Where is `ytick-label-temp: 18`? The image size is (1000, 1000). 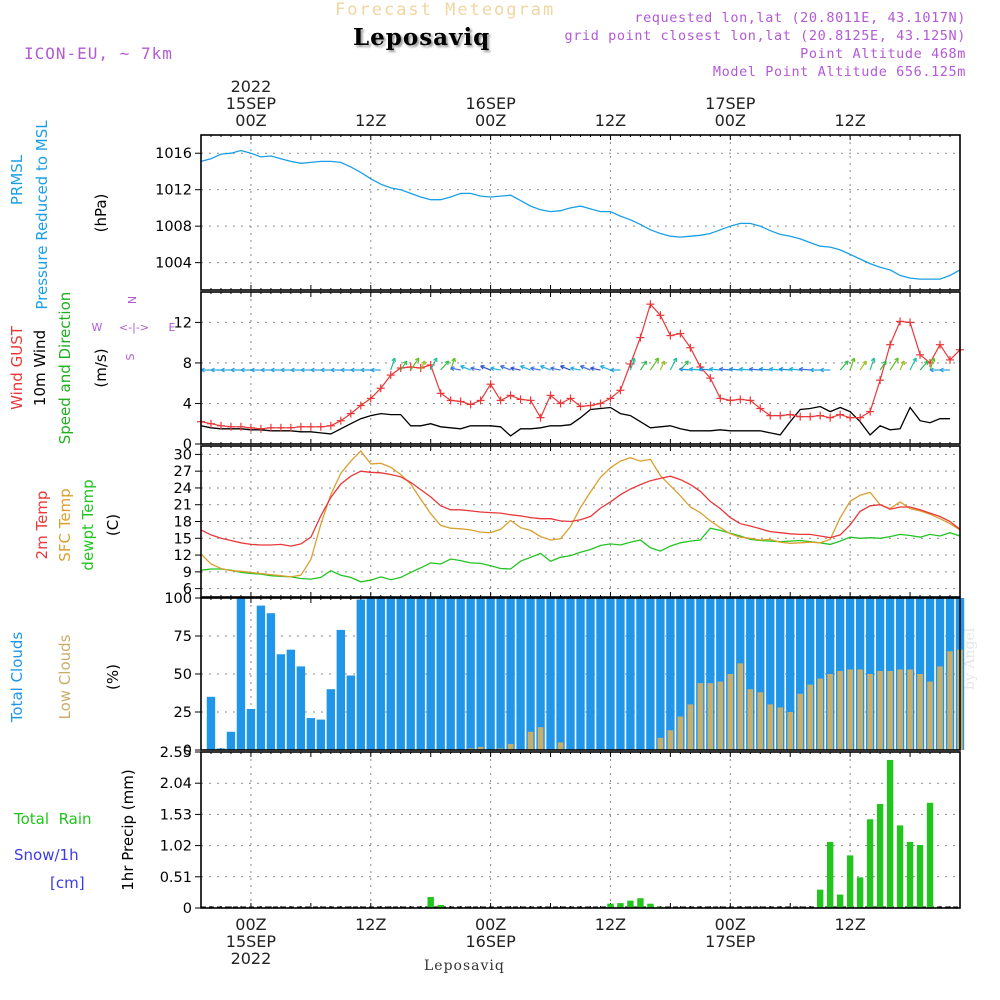
ytick-label-temp: 18 is located at coordinates (183, 523).